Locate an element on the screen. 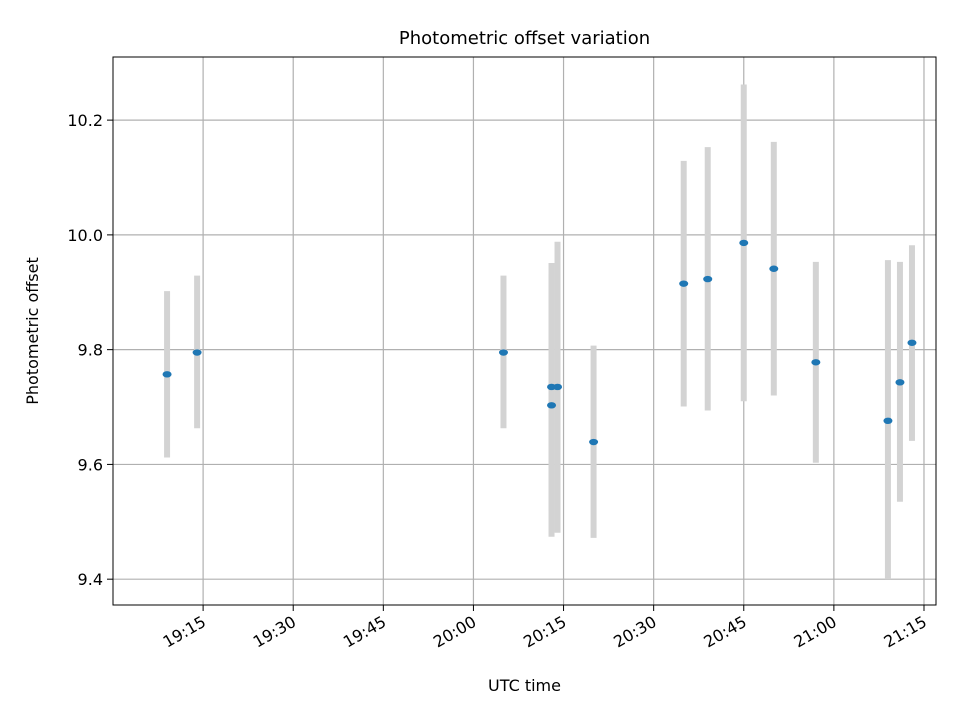  y-axis-ticks: 9.4 9.6 9.8 10.0 10.2 is located at coordinates (90, 350).